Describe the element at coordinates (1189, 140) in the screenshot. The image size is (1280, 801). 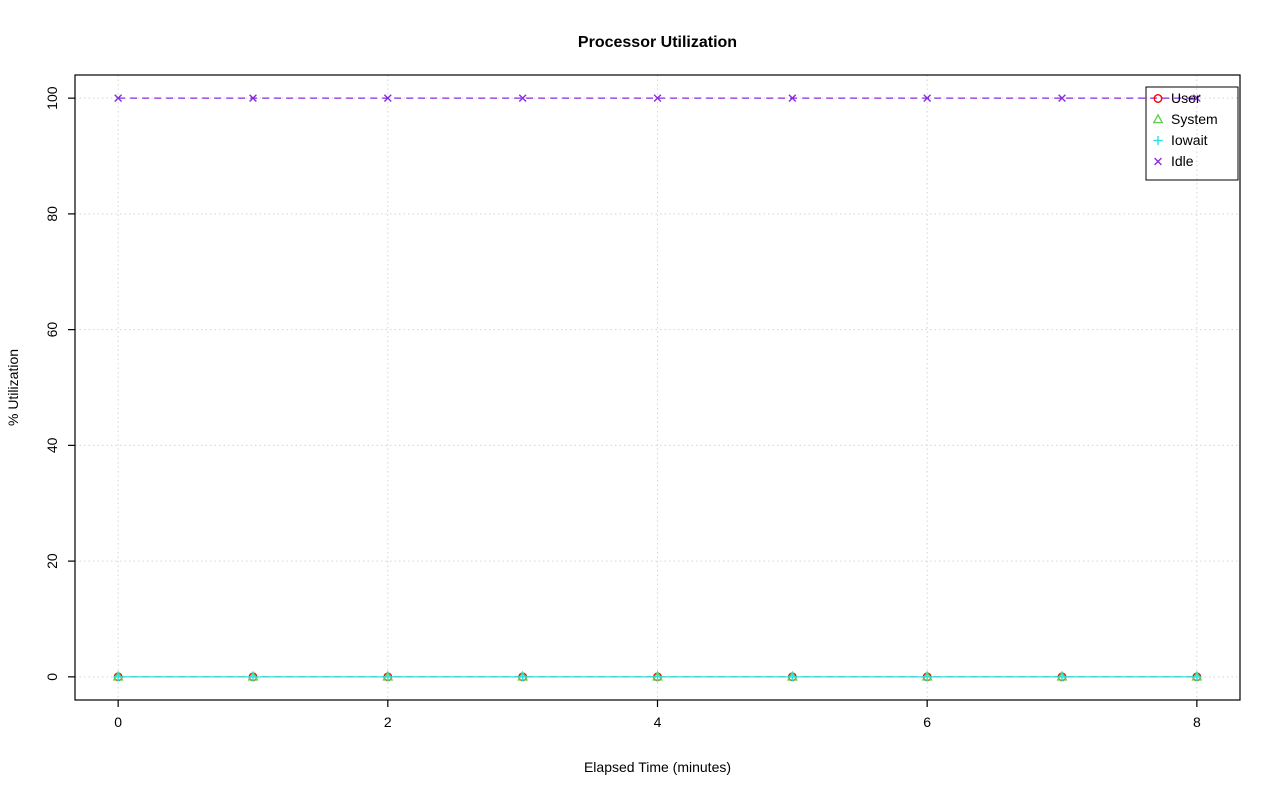
I see `legend-label: Iowait` at that location.